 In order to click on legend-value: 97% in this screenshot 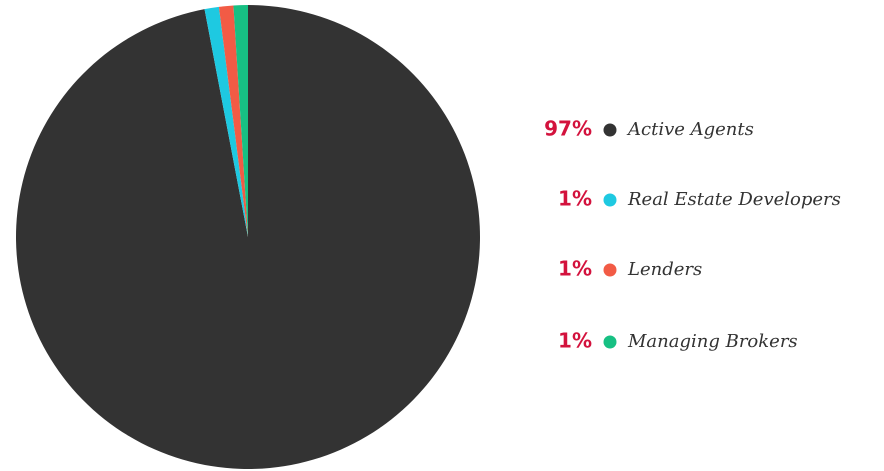, I will do `click(568, 129)`.